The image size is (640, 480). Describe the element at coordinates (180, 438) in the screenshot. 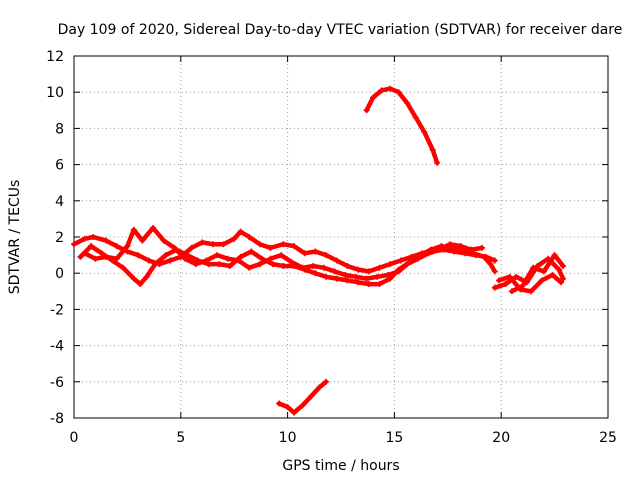

I see `x-tick-label-1: 5` at that location.